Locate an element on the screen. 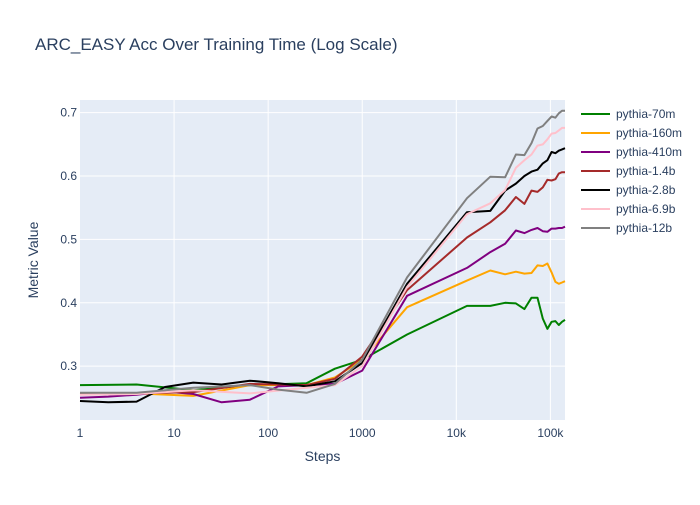 Image resolution: width=700 pixels, height=505 pixels. y-tick-labels: 0.3 0.4 0.5 0.6 0.7 is located at coordinates (68, 239).